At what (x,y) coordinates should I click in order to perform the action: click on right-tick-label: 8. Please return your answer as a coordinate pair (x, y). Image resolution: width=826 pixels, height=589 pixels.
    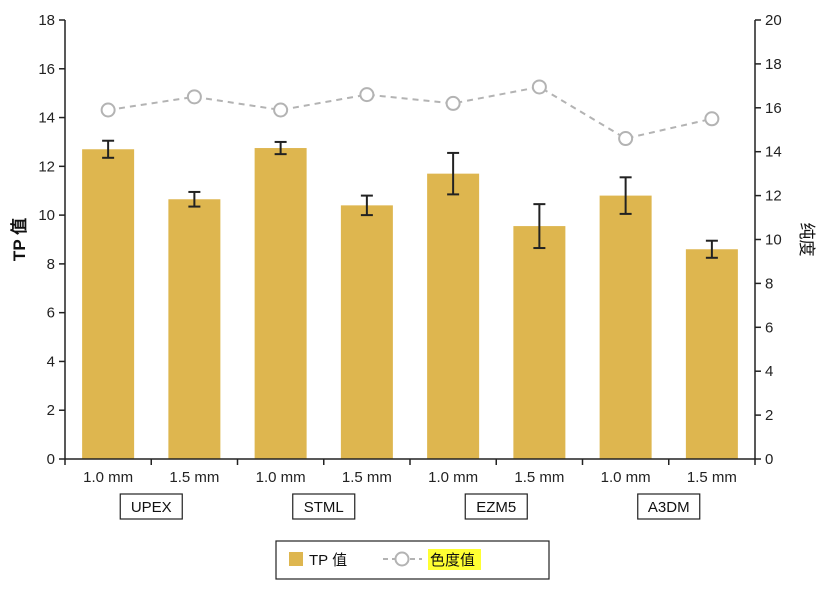
    Looking at the image, I should click on (769, 283).